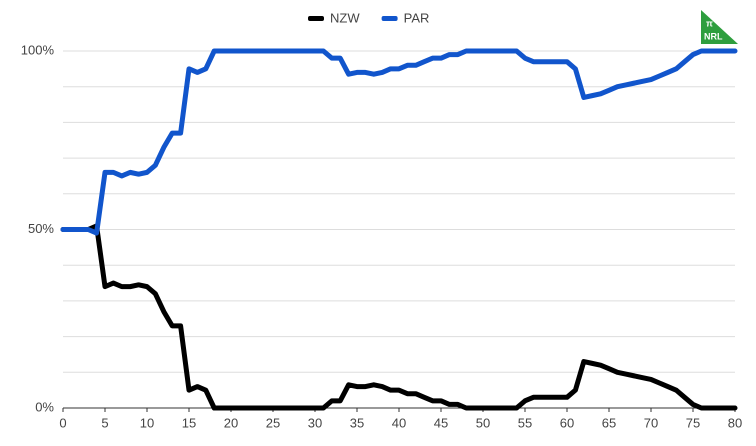 The width and height of the screenshot is (756, 446). What do you see at coordinates (713, 36) in the screenshot?
I see `logo-text: NRL` at bounding box center [713, 36].